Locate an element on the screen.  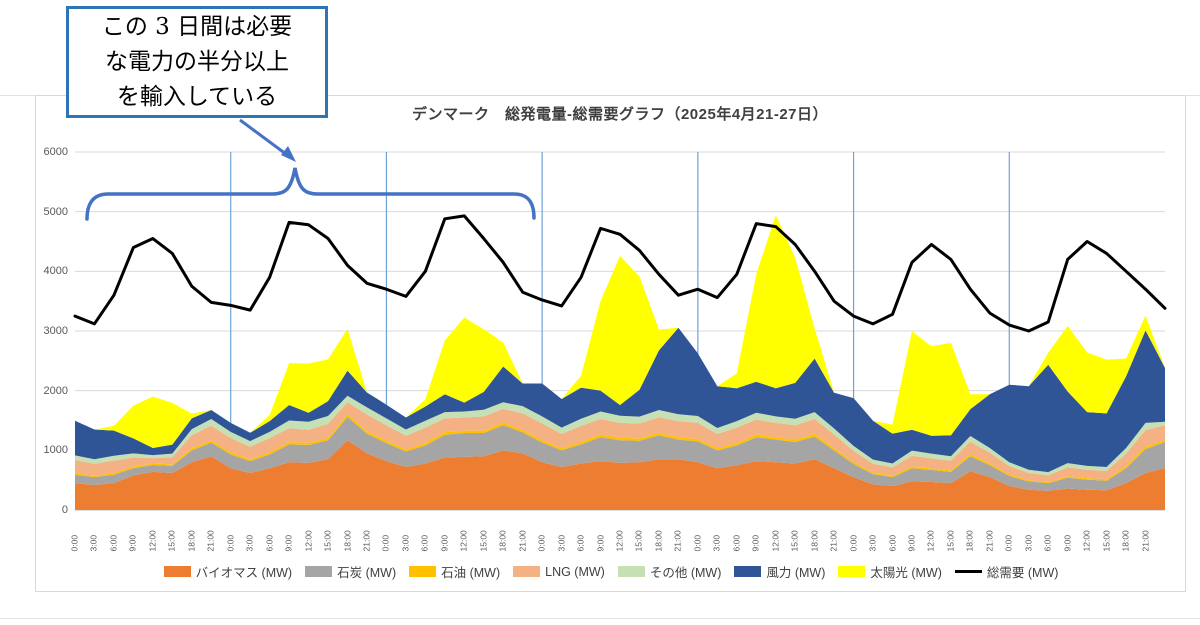
legend-label: 石炭 (MW) is located at coordinates (367, 573).